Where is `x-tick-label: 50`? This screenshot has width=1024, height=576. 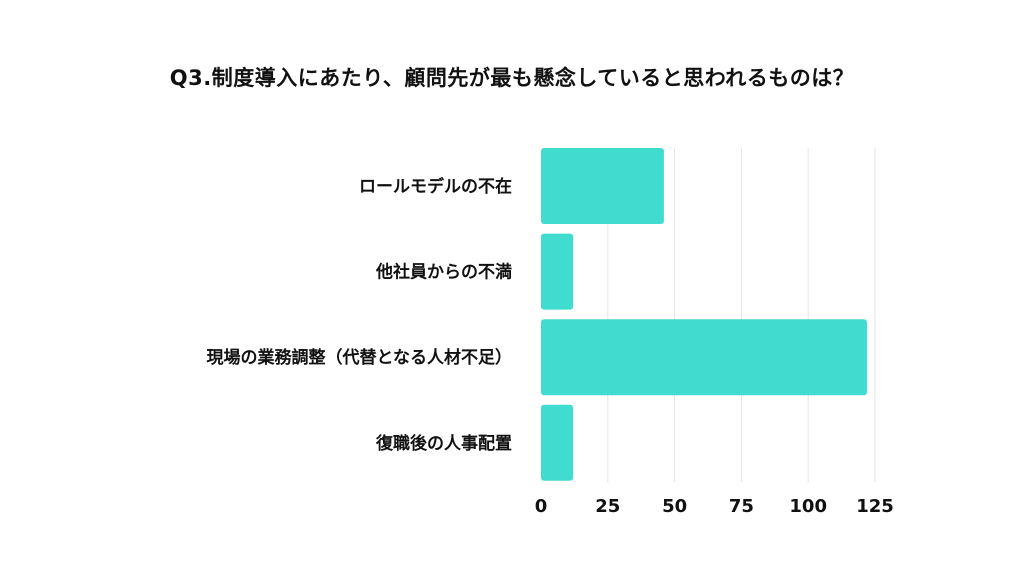 x-tick-label: 50 is located at coordinates (674, 506).